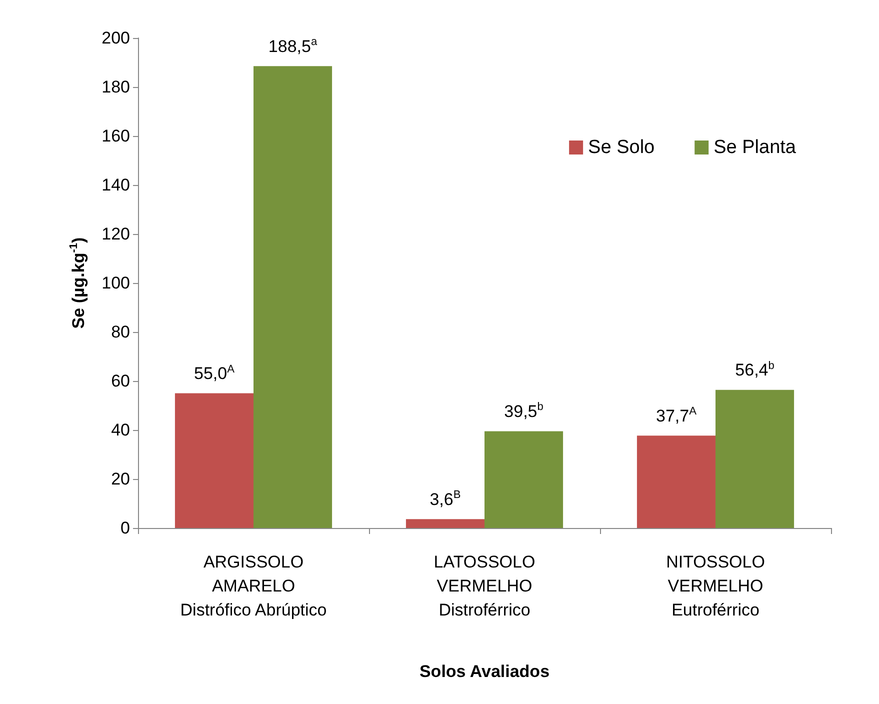 Image resolution: width=879 pixels, height=704 pixels. I want to click on x-tick-label: ARGISSOLO AMARELO Distrófico Abrúptico, so click(253, 586).